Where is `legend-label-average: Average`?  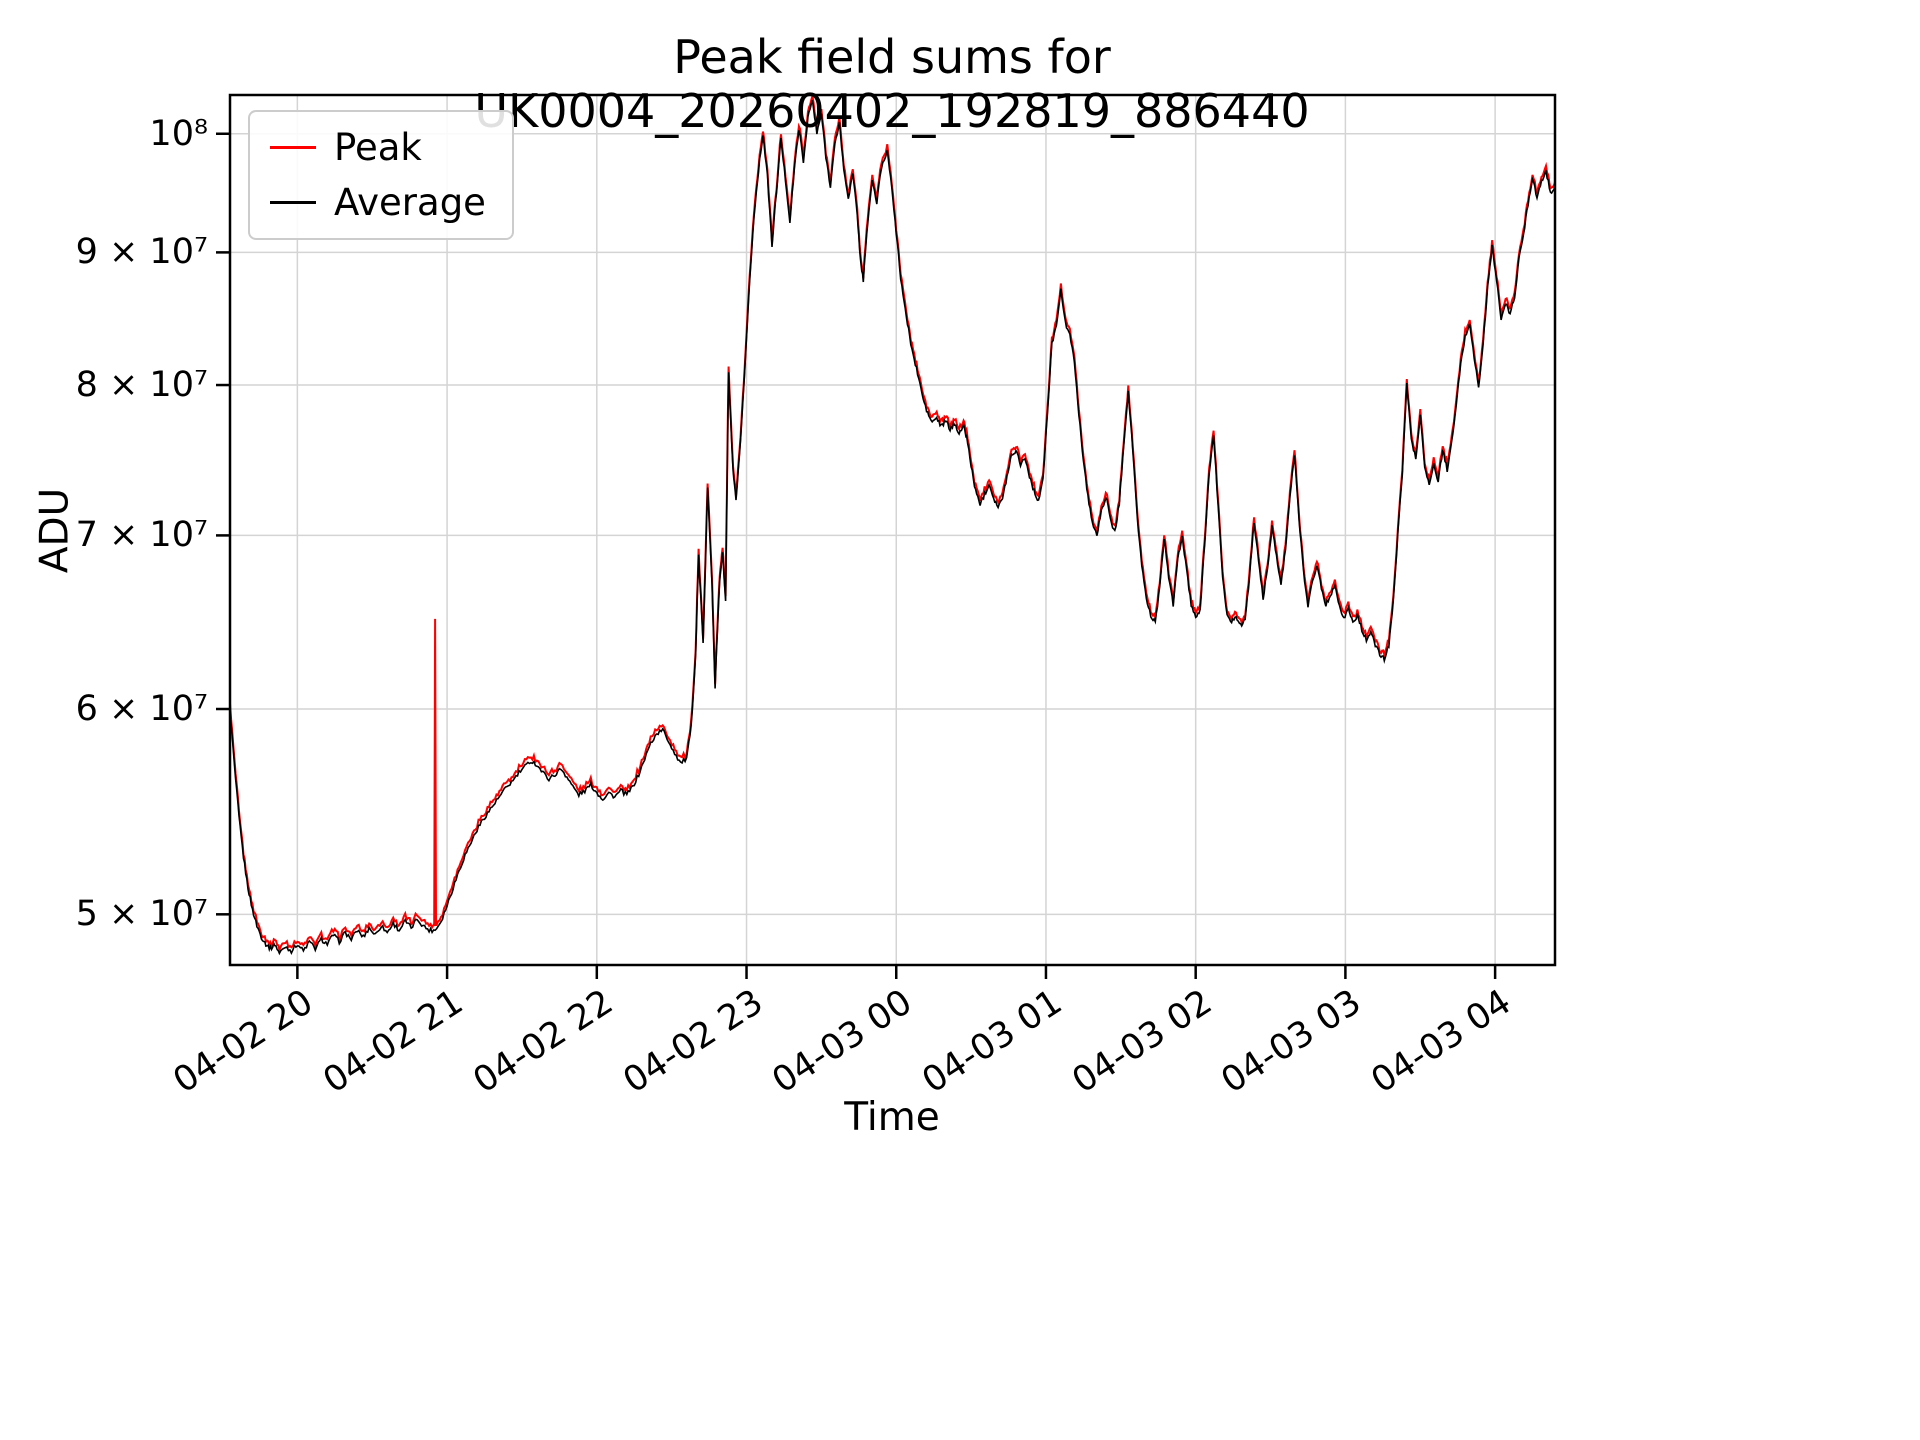 legend-label-average: Average is located at coordinates (410, 202).